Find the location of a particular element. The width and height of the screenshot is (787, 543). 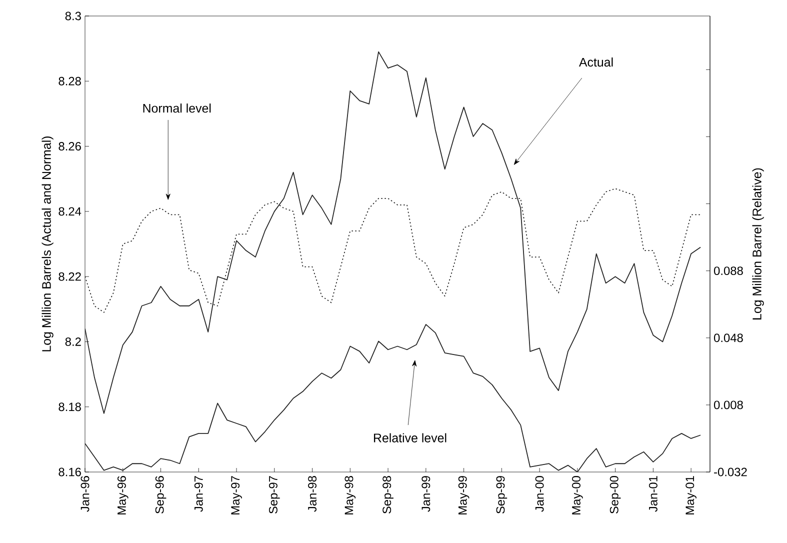

x-tick-label: May-00 is located at coordinates (577, 495).